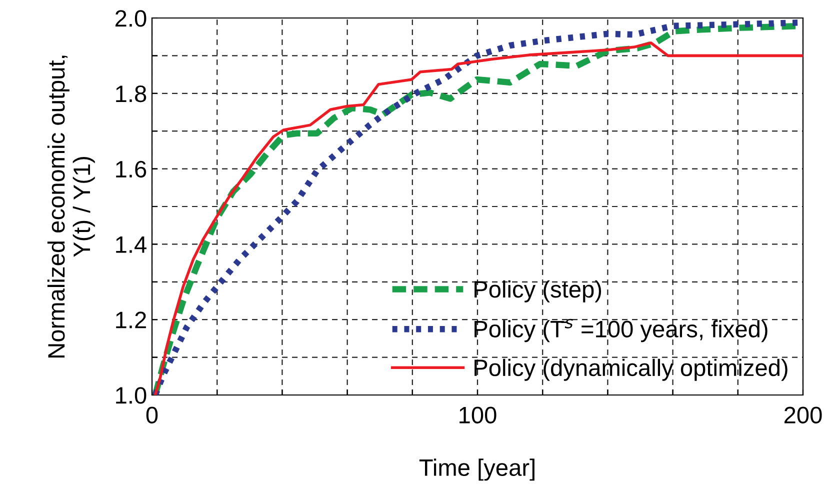 This screenshot has height=496, width=838. Describe the element at coordinates (131, 395) in the screenshot. I see `y-tick-label: 1.0` at that location.